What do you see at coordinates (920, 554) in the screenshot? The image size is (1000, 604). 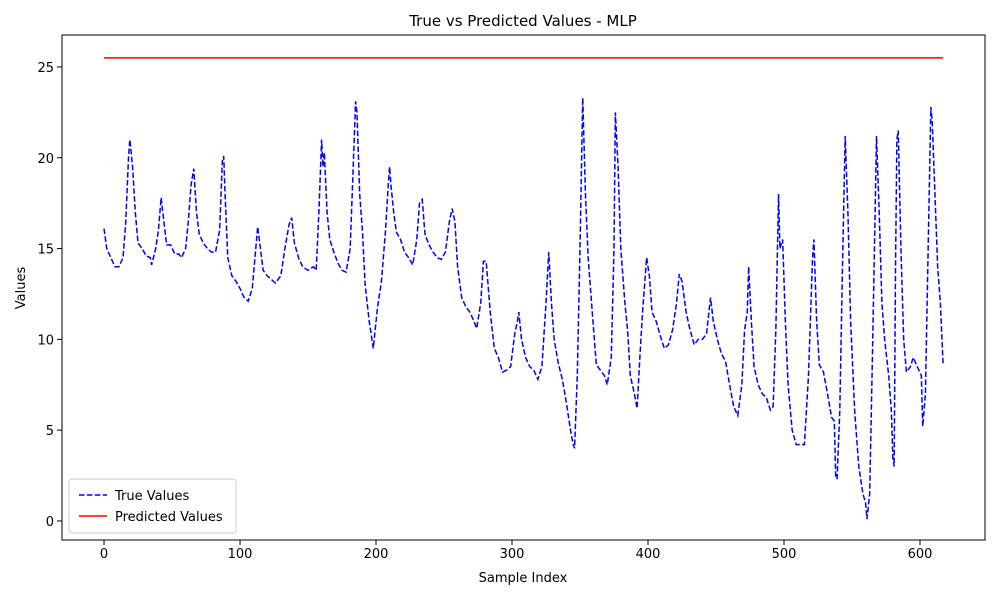 I see `x-tick-label: 600` at bounding box center [920, 554].